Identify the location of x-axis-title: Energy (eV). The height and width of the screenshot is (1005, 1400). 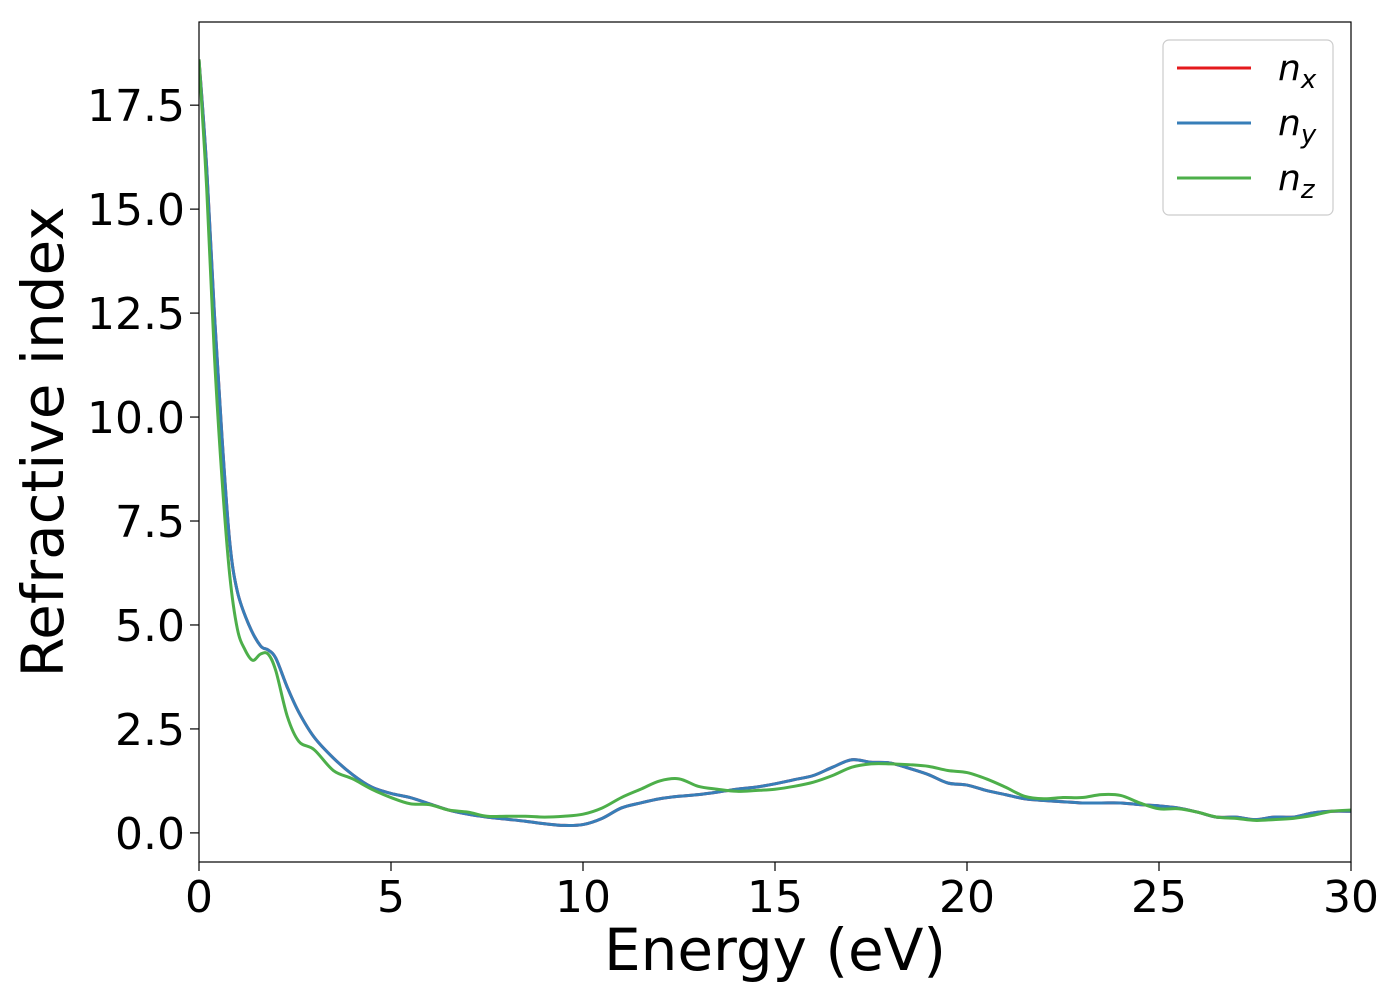
(775, 950).